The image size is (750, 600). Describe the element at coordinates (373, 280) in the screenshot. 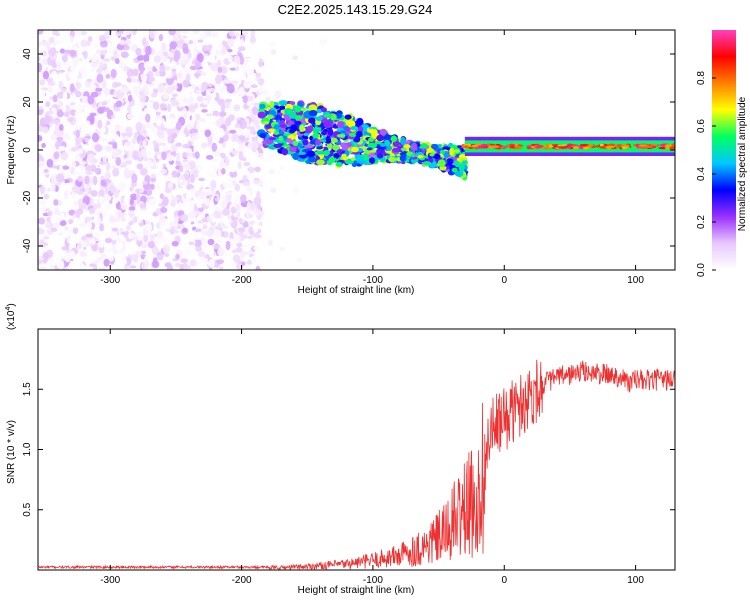

I see `x-tick-label: -100` at that location.